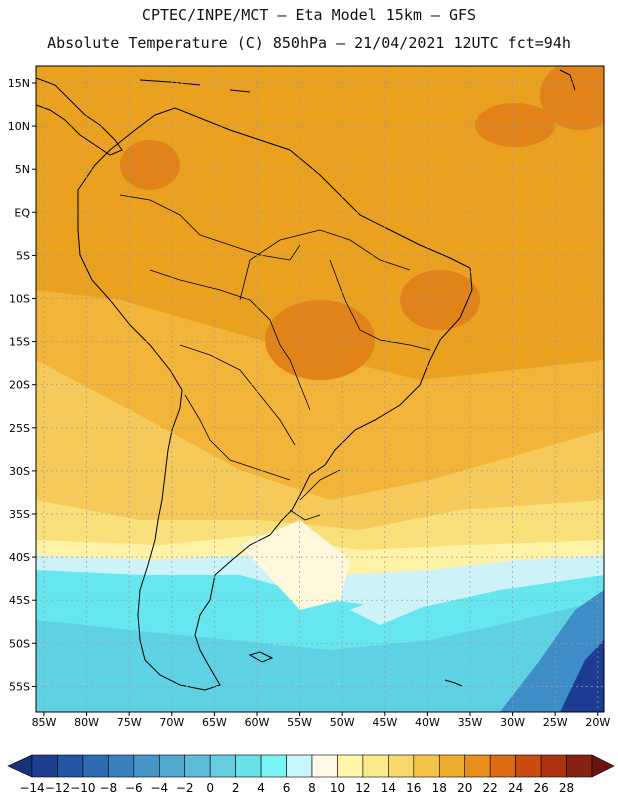  I want to click on colorbar-label: −12, so click(57, 788).